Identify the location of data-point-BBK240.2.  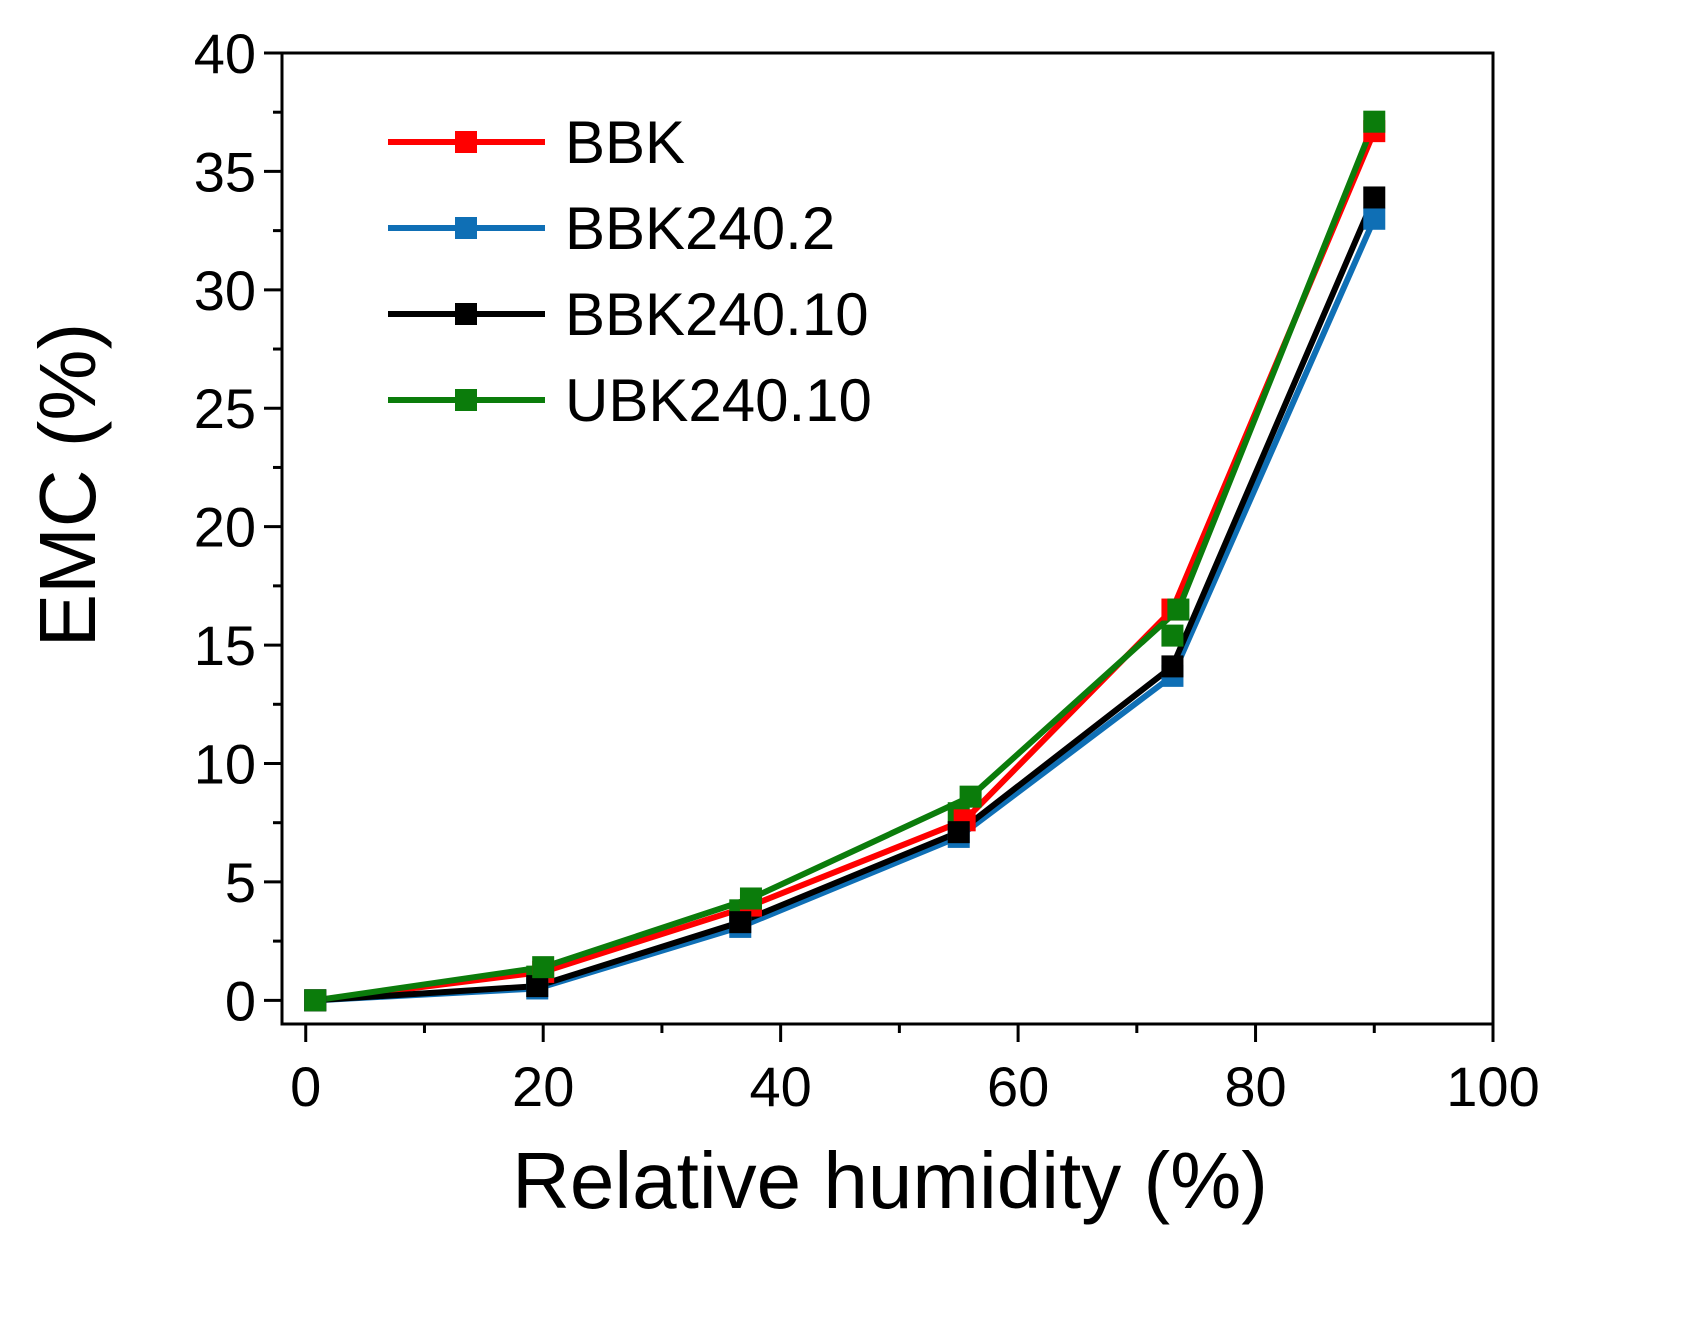
(1374, 218).